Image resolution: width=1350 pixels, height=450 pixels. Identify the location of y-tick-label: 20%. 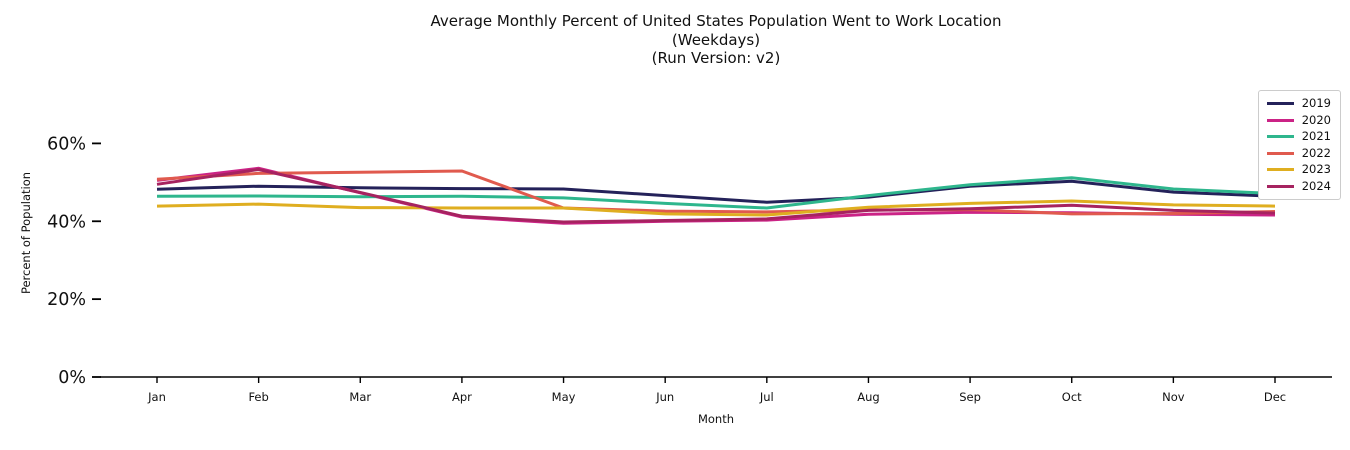
(66, 300).